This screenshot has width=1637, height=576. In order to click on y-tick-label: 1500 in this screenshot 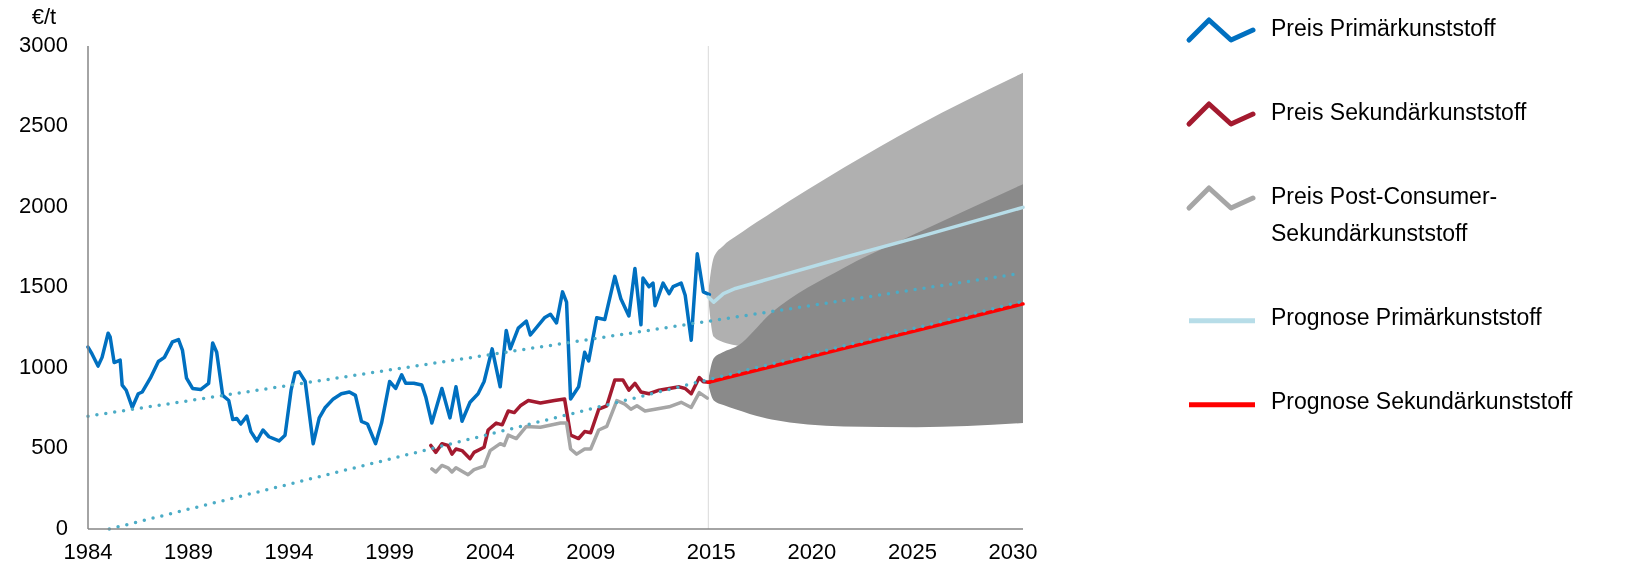, I will do `click(43, 286)`.